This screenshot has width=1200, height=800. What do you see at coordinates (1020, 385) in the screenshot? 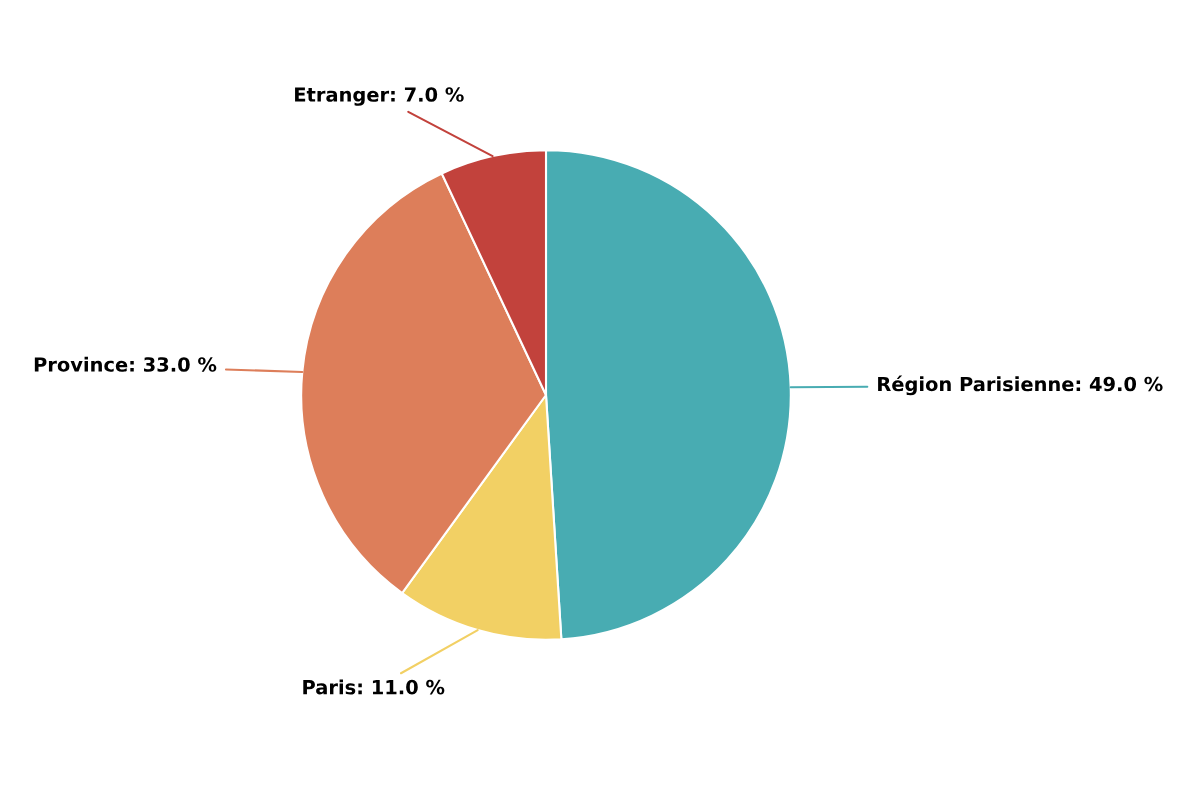
I see `slice-label: Région Parisienne: 49.0 %` at bounding box center [1020, 385].